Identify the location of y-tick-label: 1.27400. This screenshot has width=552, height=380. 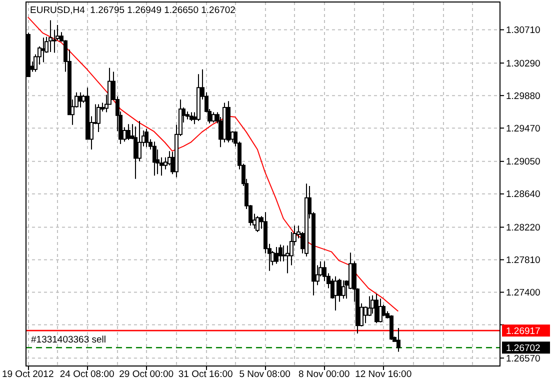
(523, 293).